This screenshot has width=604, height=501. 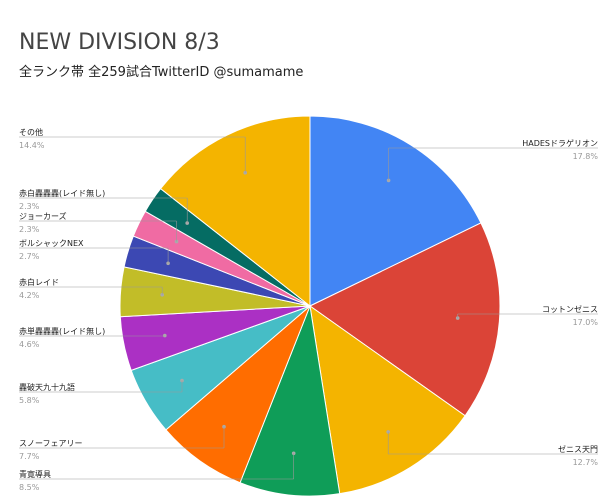 What do you see at coordinates (560, 143) in the screenshot?
I see `slice-label-1: HADESドラゲリオン` at bounding box center [560, 143].